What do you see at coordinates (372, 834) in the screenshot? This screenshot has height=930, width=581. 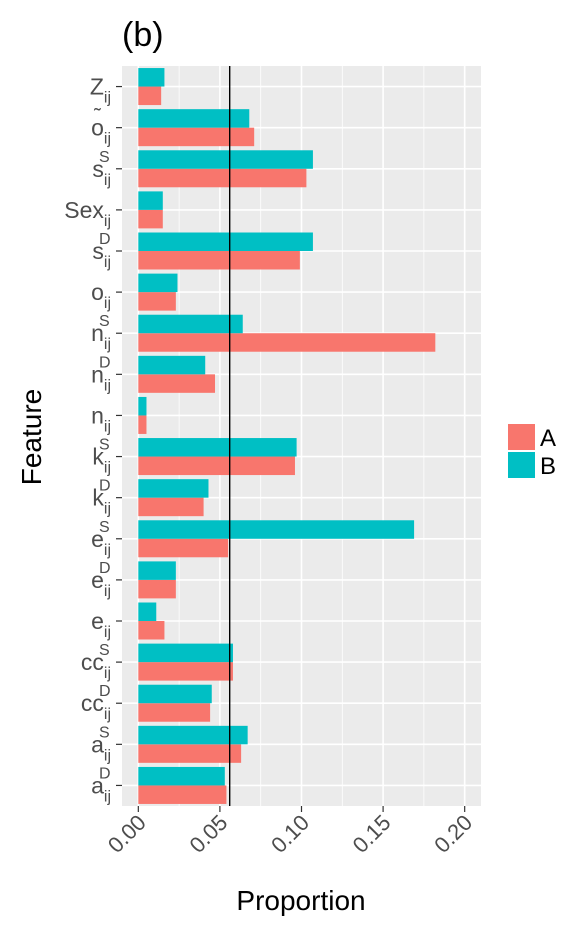 I see `x-tick-label: 0.15` at bounding box center [372, 834].